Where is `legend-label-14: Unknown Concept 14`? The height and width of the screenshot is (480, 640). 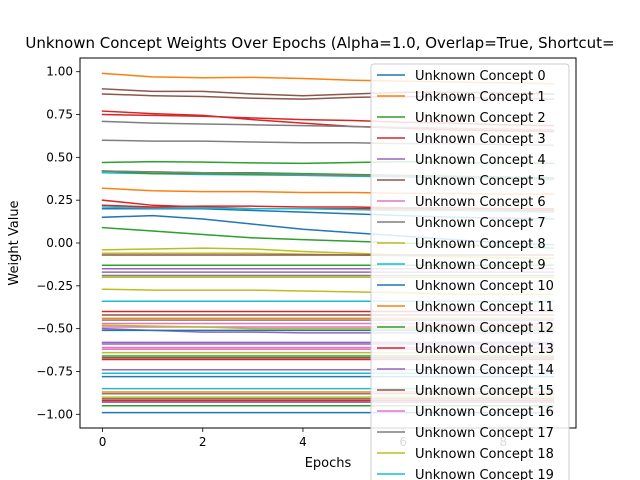 legend-label-14: Unknown Concept 14 is located at coordinates (484, 370).